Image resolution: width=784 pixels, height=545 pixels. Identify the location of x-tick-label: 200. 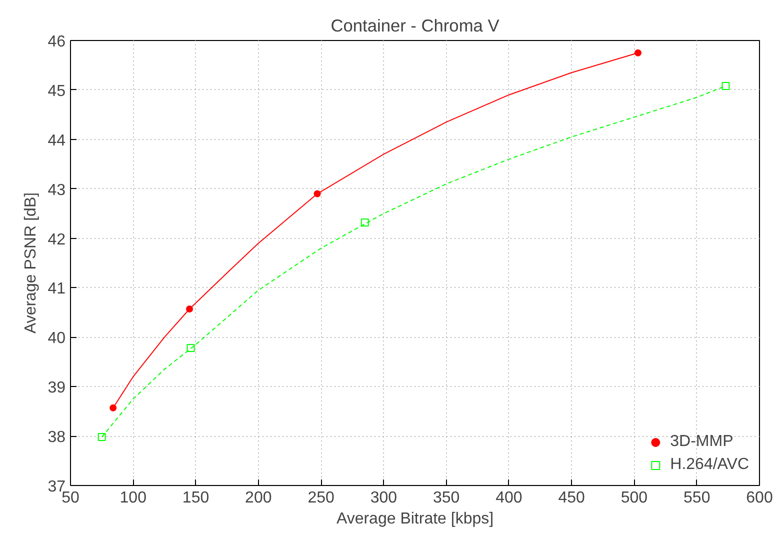
(258, 498).